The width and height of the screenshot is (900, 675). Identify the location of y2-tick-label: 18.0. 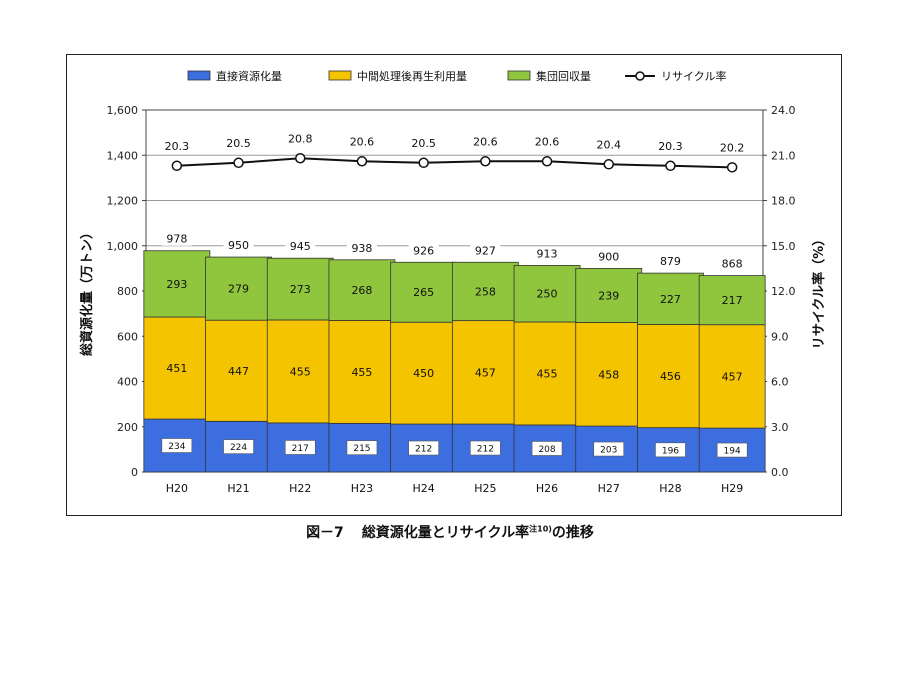
(783, 201).